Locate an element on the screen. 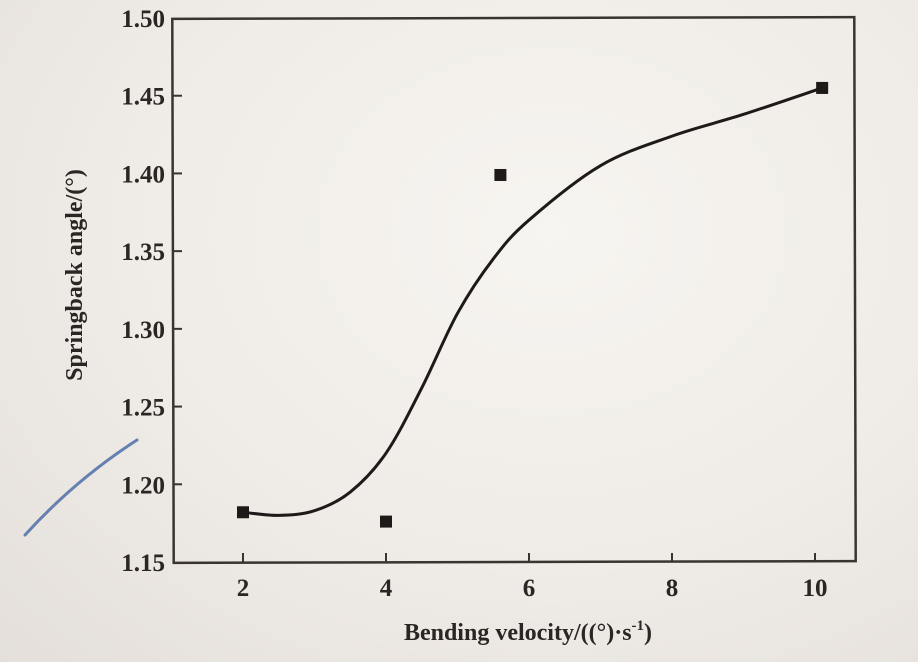 The width and height of the screenshot is (918, 662). y-tick-label: 1.15 is located at coordinates (143, 563).